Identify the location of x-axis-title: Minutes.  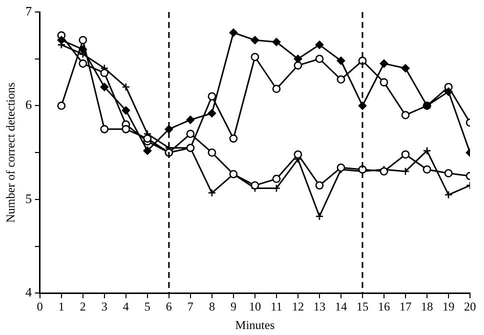
(255, 325).